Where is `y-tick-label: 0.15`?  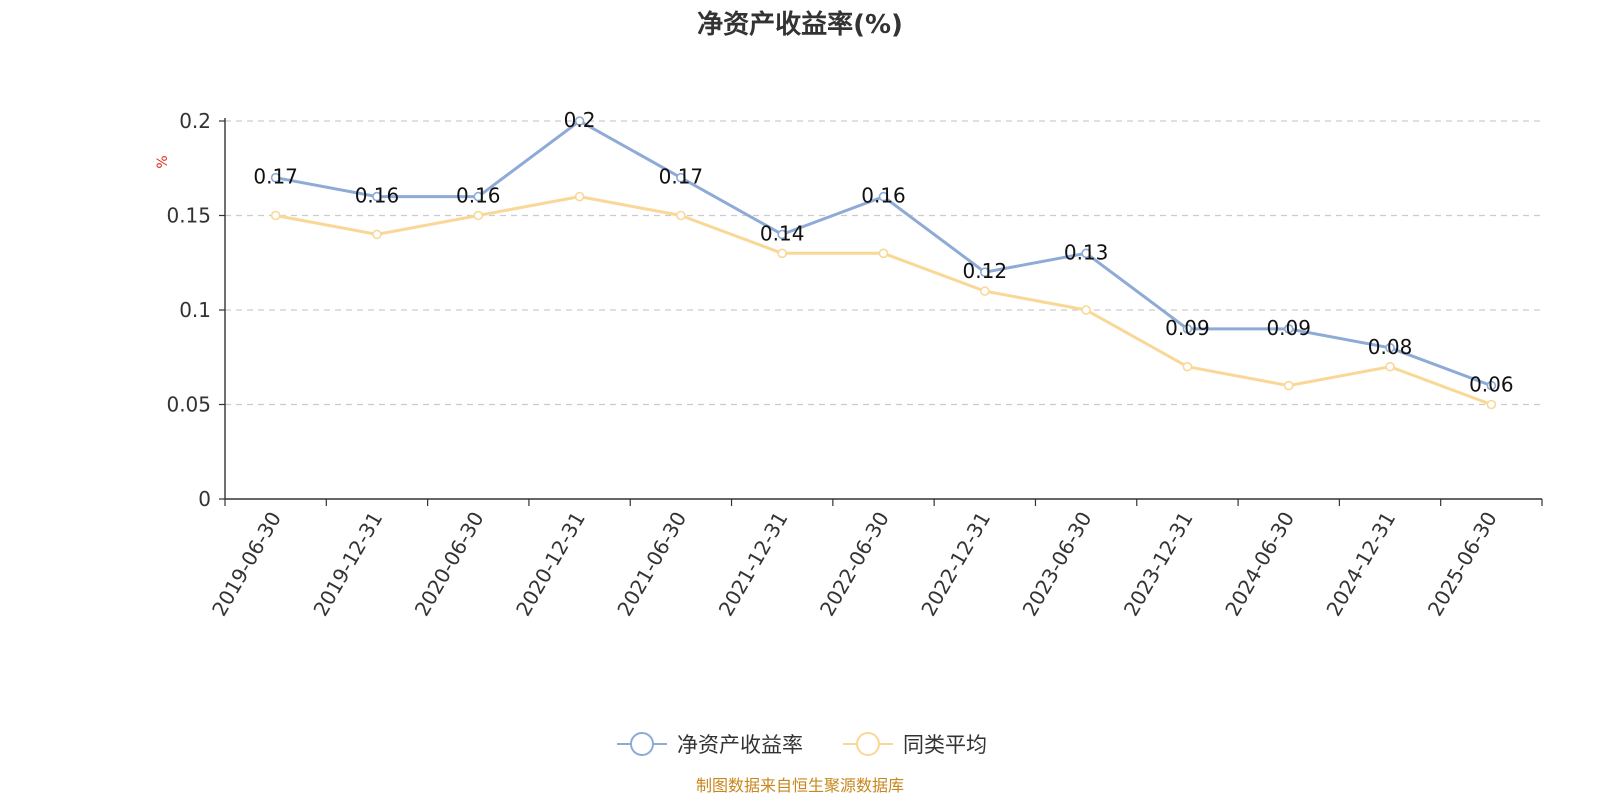 y-tick-label: 0.15 is located at coordinates (188, 216).